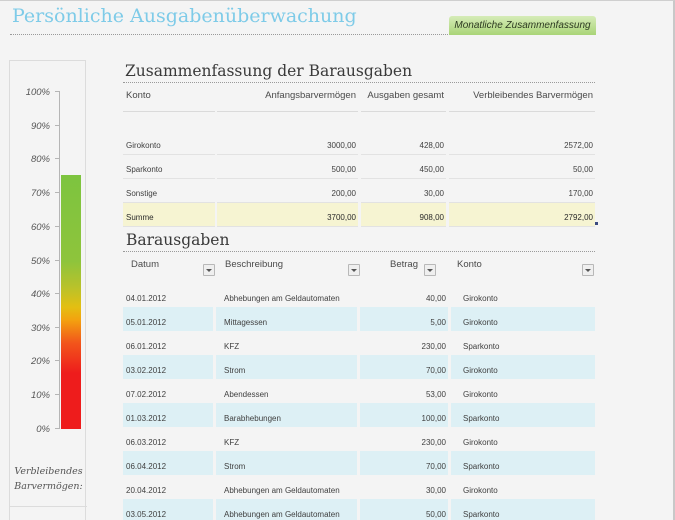 The height and width of the screenshot is (520, 675). What do you see at coordinates (360, 215) in the screenshot?
I see `summary-total-row: Summe 3700,00 908,00 2792,00` at bounding box center [360, 215].